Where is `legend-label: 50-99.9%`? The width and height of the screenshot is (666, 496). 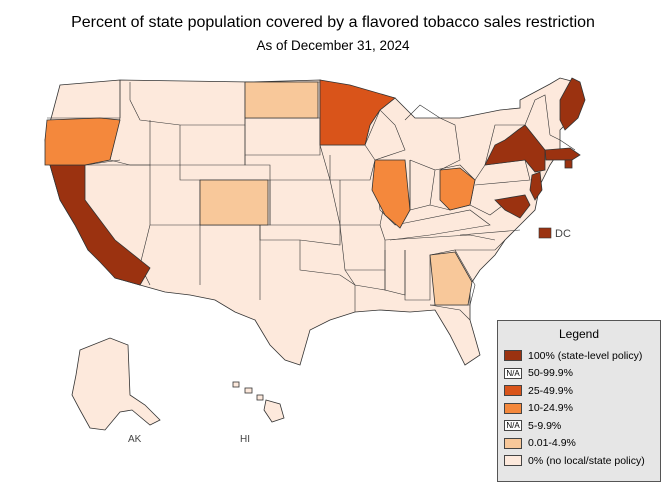
legend-label: 50-99.9% is located at coordinates (550, 373).